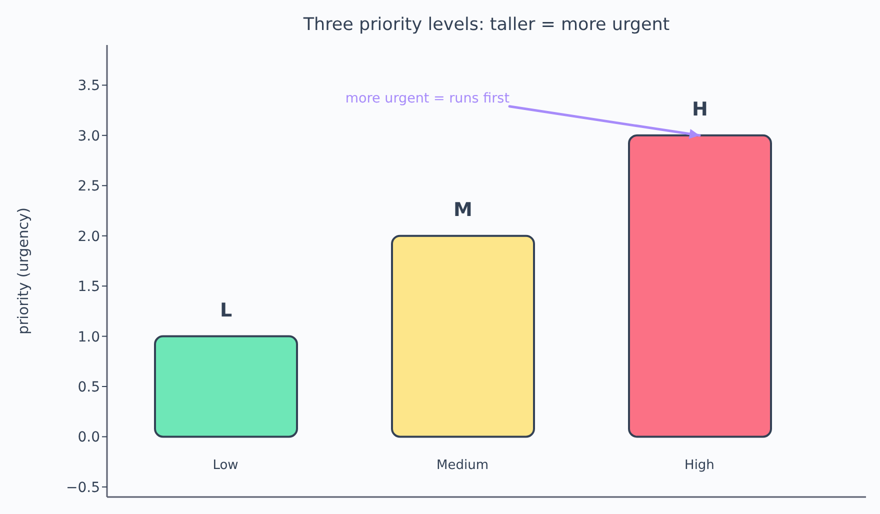 The image size is (880, 514). Describe the element at coordinates (89, 136) in the screenshot. I see `y-tick-label: 3.0` at that location.